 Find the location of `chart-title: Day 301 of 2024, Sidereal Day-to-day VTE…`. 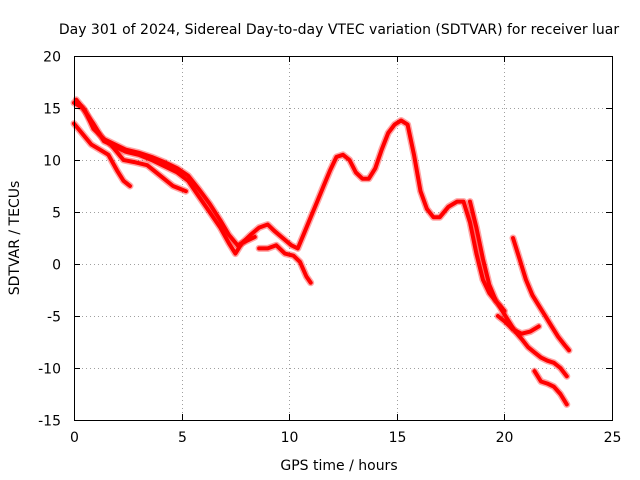

chart-title: Day 301 of 2024, Sidereal Day-to-day VTE… is located at coordinates (339, 30).